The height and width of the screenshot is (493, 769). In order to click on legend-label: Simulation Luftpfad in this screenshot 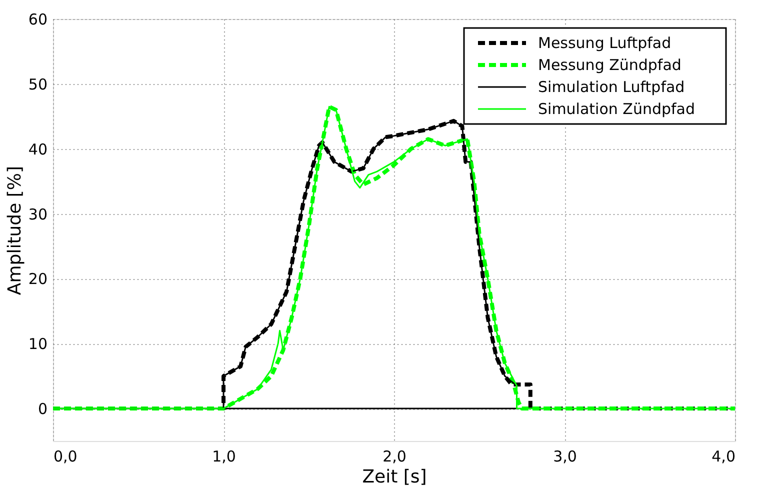, I will do `click(611, 87)`.